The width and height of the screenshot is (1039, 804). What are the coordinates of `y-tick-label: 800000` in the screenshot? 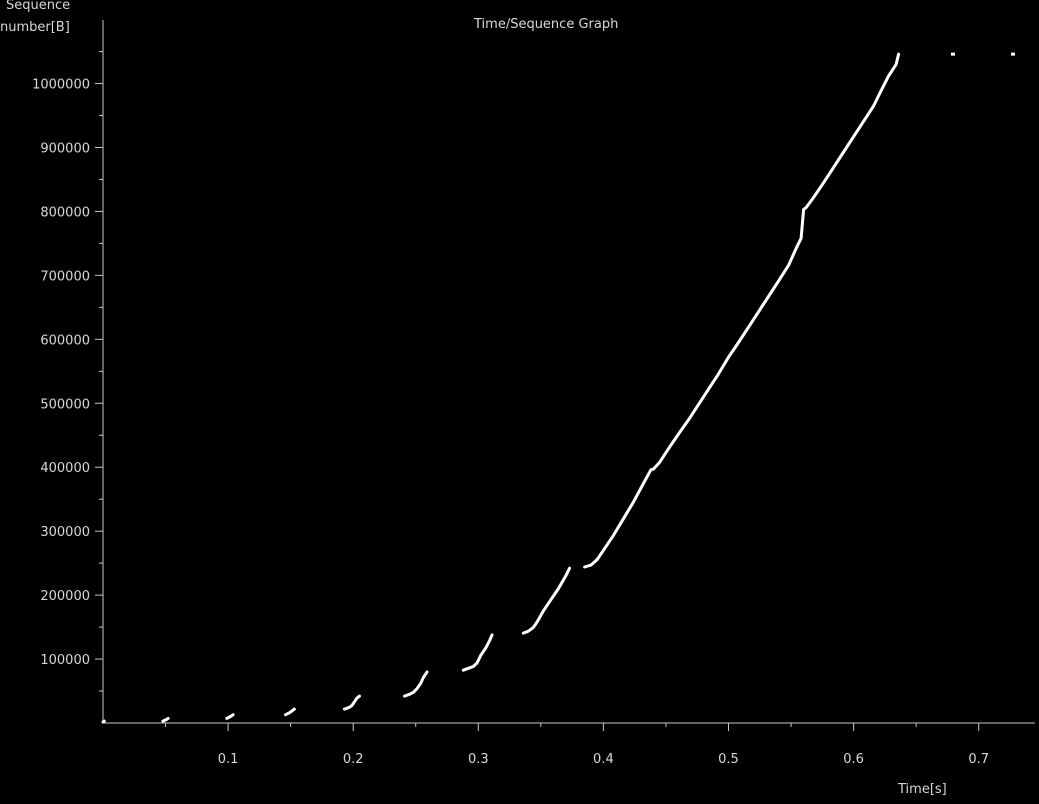 It's located at (65, 212).